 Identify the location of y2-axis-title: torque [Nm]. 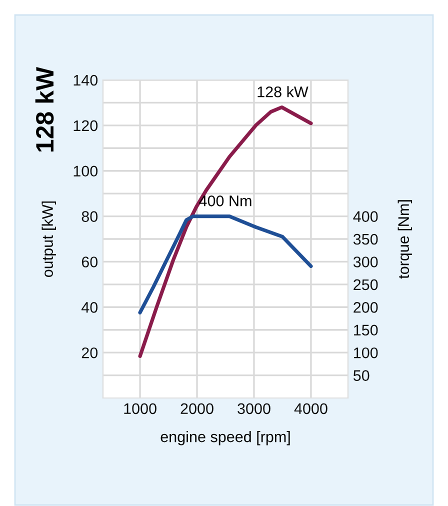
(405, 239).